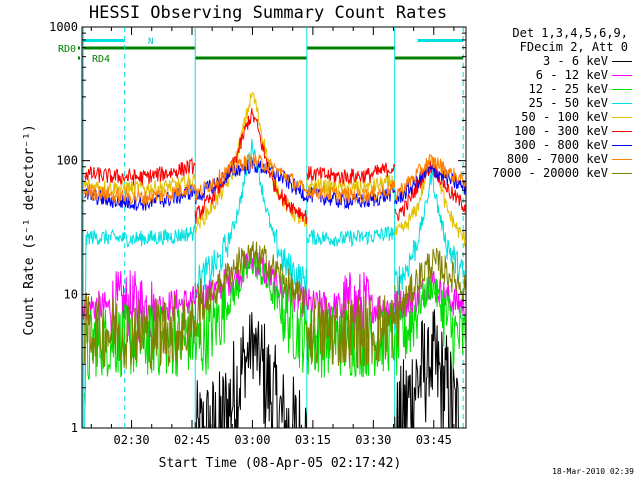 The image size is (640, 480). I want to click on legend-entry-0: 3 - 6 keV, so click(561, 61).